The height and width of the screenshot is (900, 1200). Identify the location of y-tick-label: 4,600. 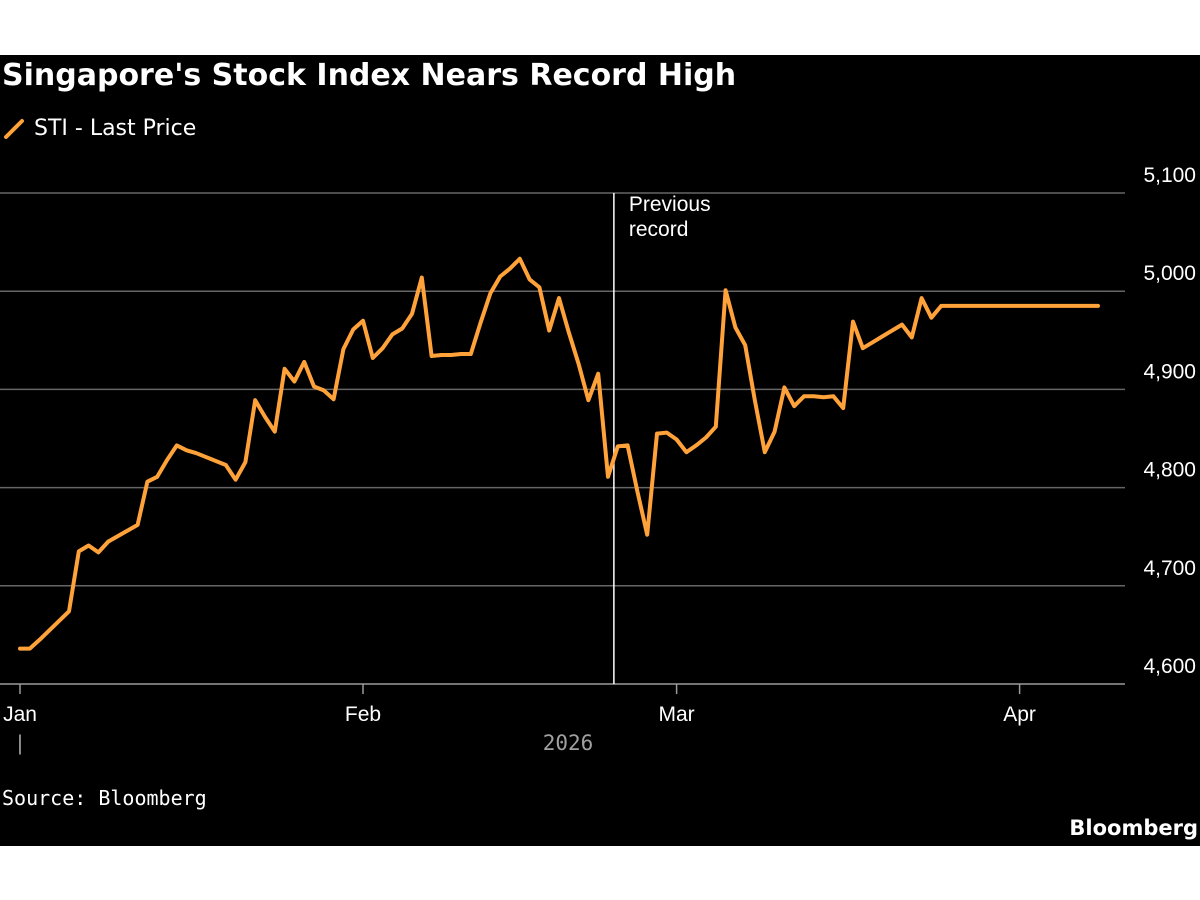
(1169, 666).